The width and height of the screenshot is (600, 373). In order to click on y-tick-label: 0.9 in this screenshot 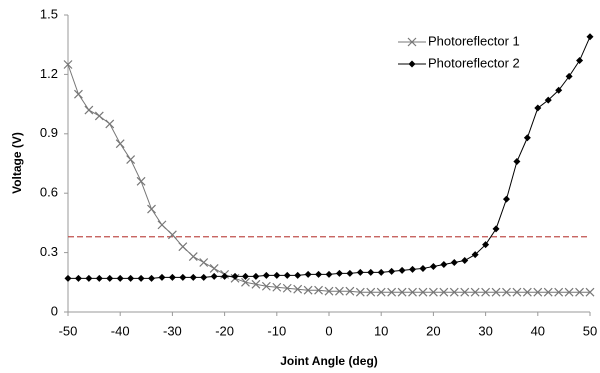, I will do `click(49, 132)`.